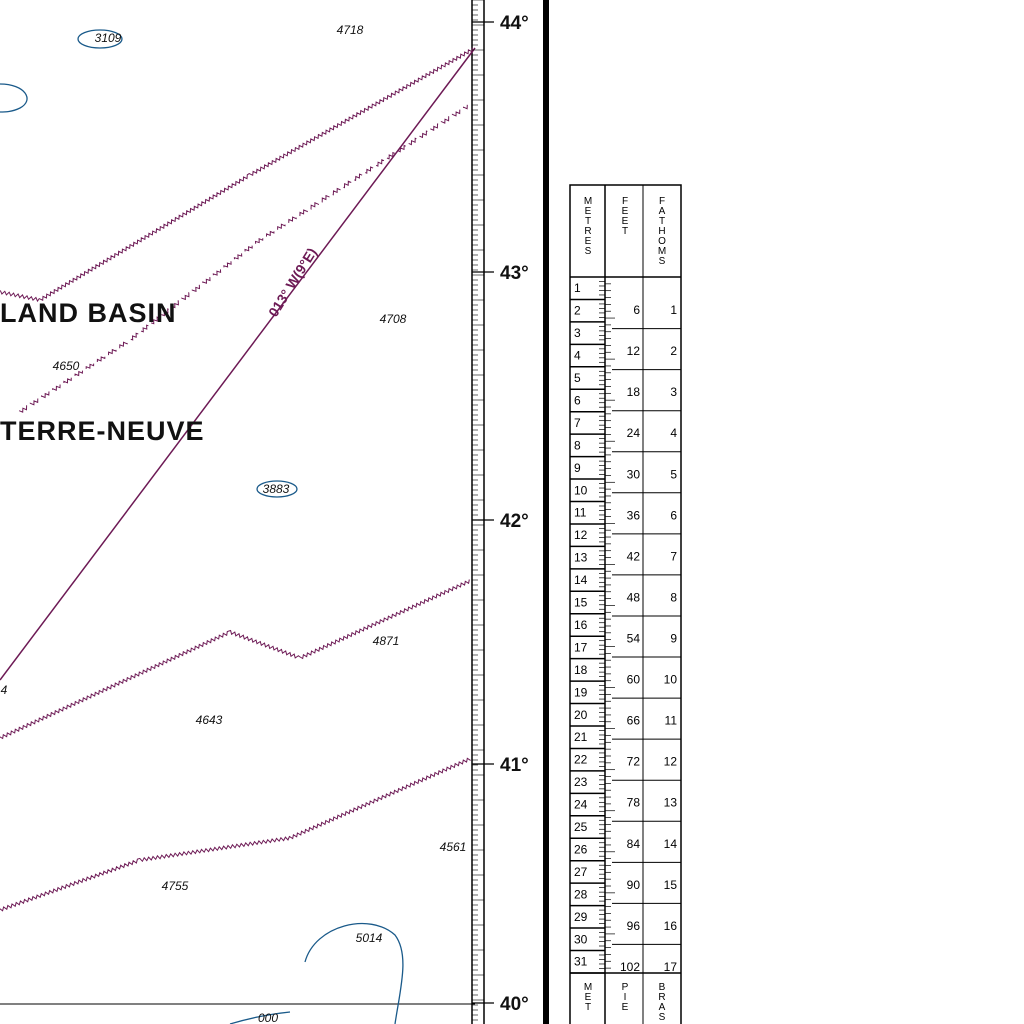  What do you see at coordinates (671, 762) in the screenshot?
I see `fathom-value: 12` at bounding box center [671, 762].